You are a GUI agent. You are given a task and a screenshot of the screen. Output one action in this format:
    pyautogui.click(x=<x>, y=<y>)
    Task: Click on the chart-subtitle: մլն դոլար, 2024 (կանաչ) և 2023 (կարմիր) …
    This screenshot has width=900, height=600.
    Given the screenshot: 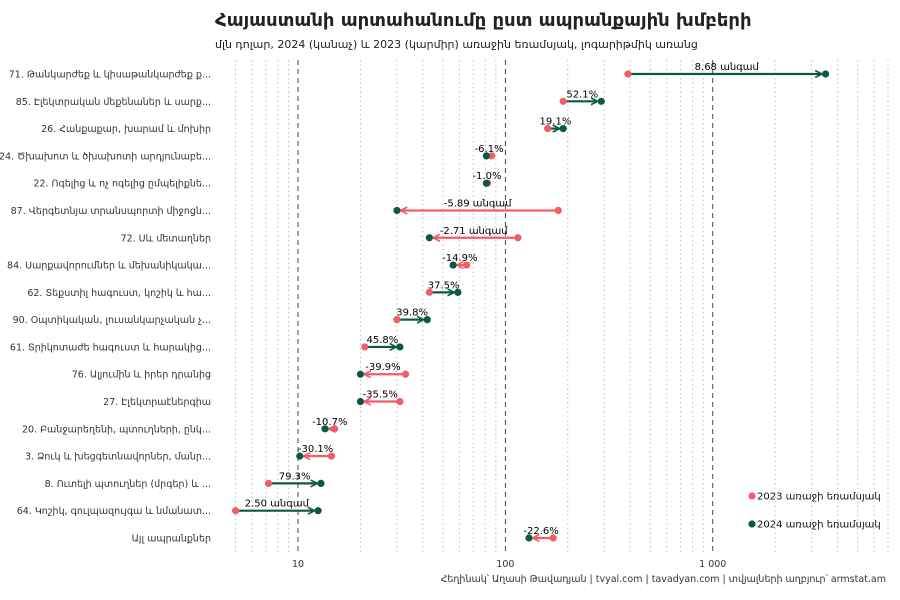 What is the action you would take?
    pyautogui.click(x=456, y=44)
    